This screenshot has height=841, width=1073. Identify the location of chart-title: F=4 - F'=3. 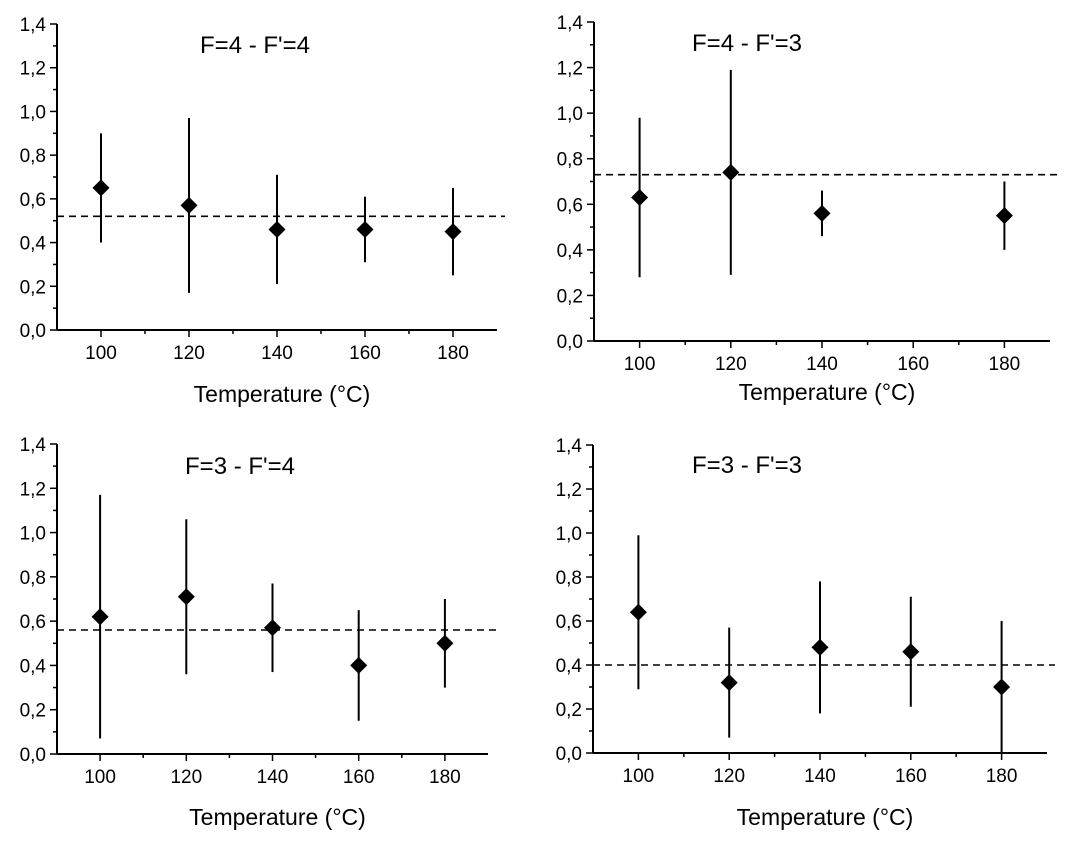
(747, 43).